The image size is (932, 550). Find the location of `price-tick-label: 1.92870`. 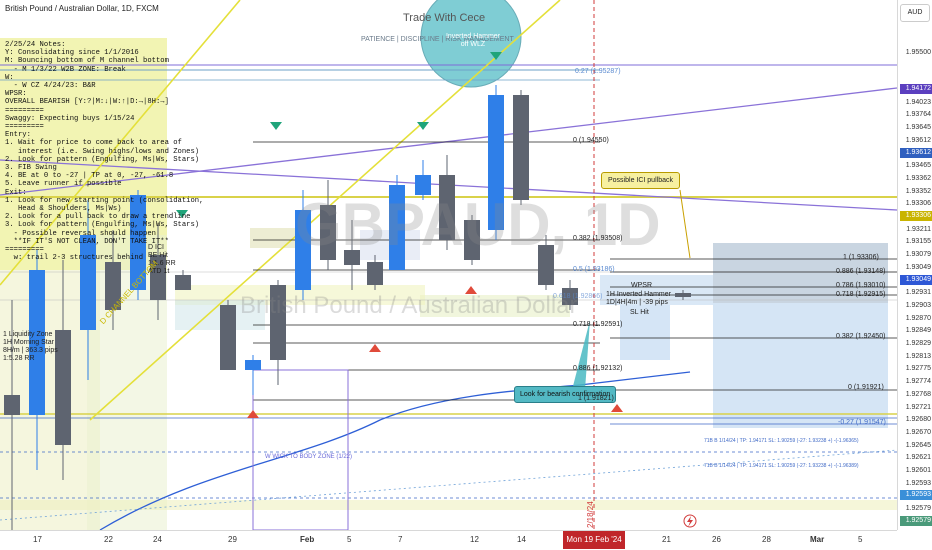

price-tick-label: 1.92870 is located at coordinates (918, 318).